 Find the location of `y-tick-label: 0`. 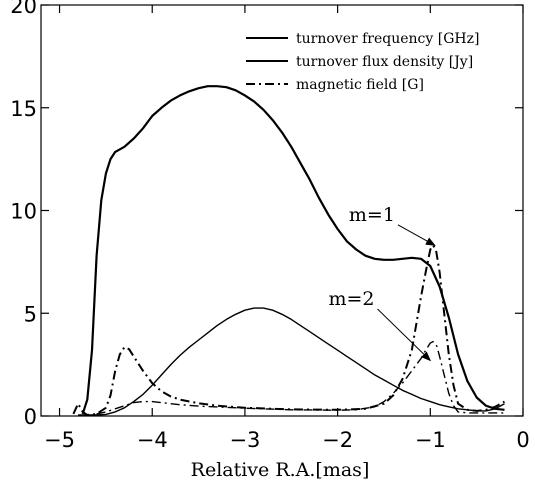

y-tick-label: 0 is located at coordinates (30, 417).